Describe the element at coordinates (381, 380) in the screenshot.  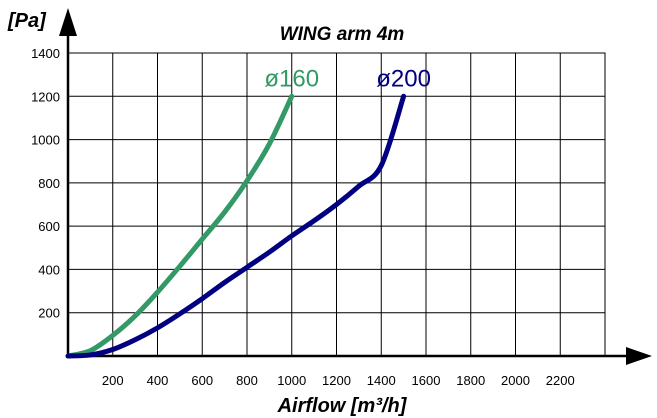
I see `x-tick-label: 1400` at that location.